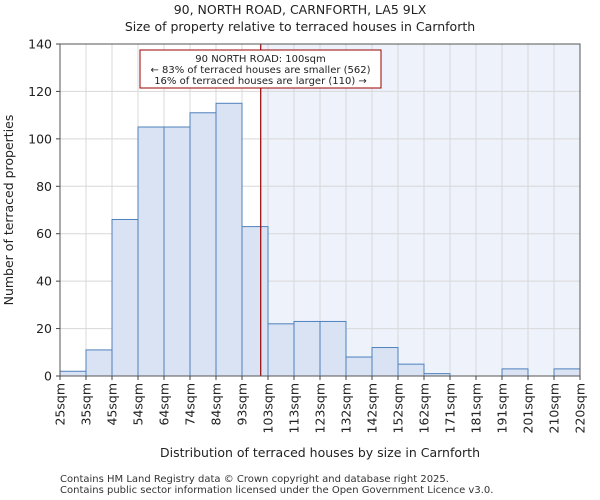  I want to click on bar-93sqm, so click(255, 301).